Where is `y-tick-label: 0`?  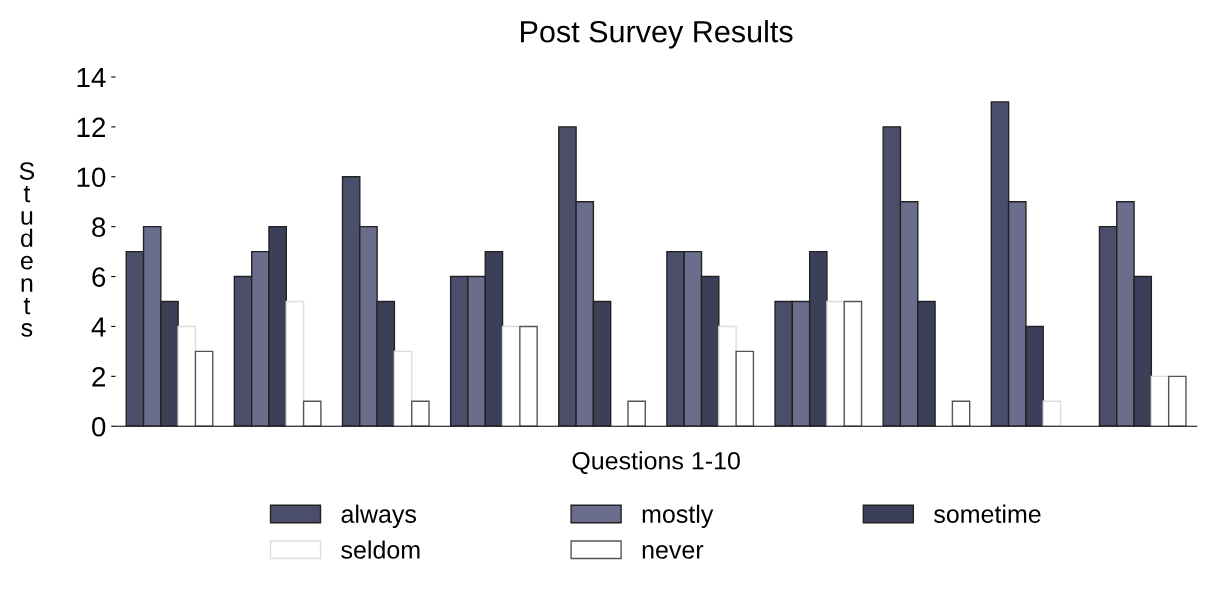
y-tick-label: 0 is located at coordinates (99, 426).